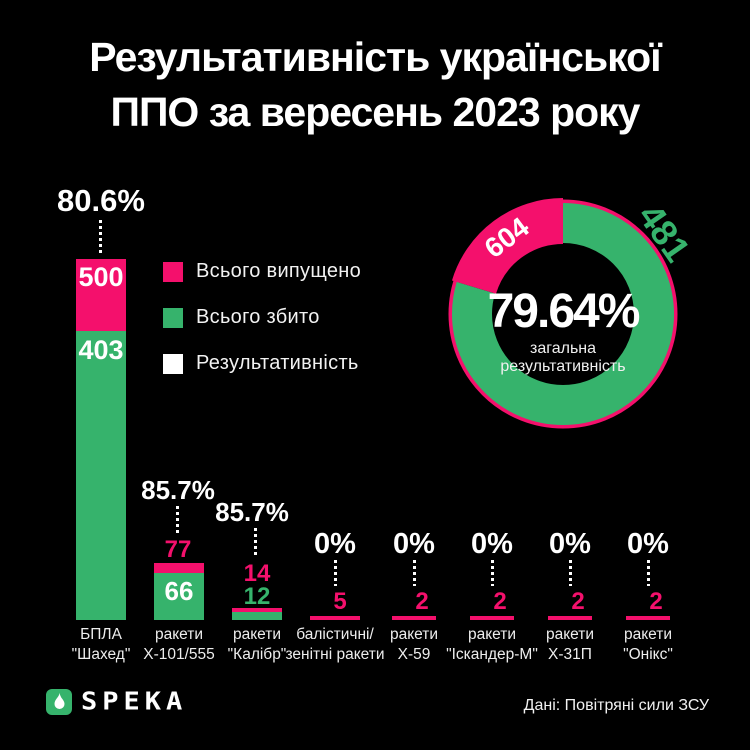 Image resolution: width=750 pixels, height=750 pixels. I want to click on bar6-dotted-line, so click(492, 573).